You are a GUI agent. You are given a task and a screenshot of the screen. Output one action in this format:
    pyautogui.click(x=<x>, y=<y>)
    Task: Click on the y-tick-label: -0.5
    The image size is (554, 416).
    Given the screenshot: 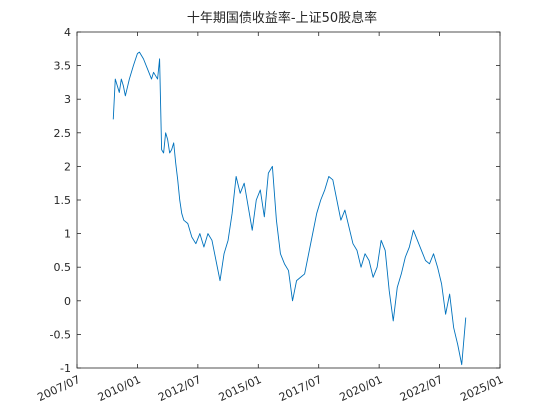 What is the action you would take?
    pyautogui.click(x=60, y=334)
    